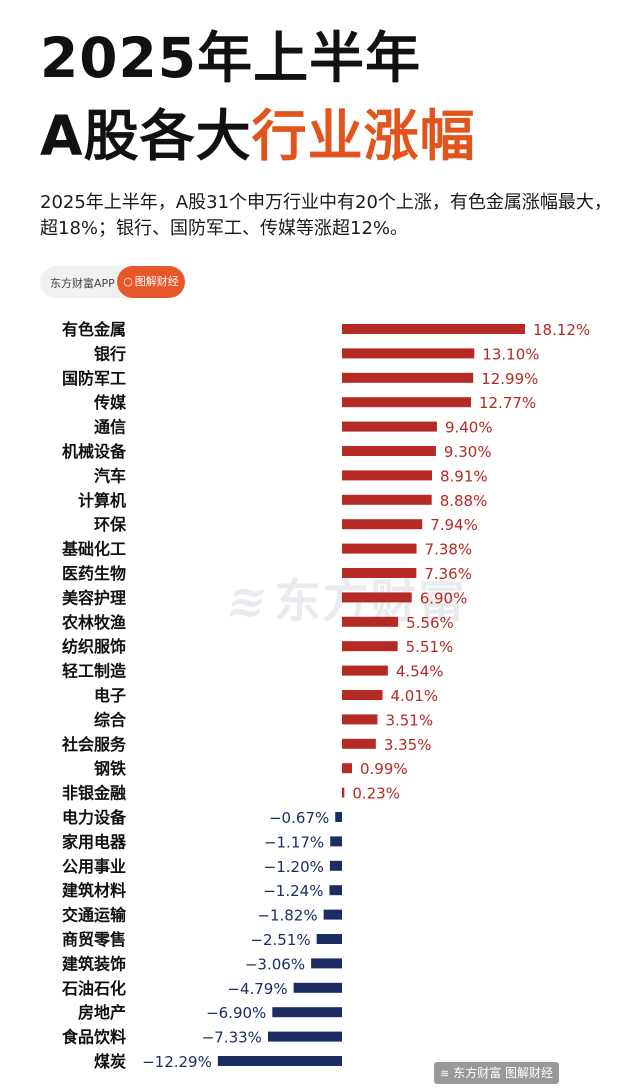 The width and height of the screenshot is (640, 1091). I want to click on value-label: 0.23%, so click(376, 794).